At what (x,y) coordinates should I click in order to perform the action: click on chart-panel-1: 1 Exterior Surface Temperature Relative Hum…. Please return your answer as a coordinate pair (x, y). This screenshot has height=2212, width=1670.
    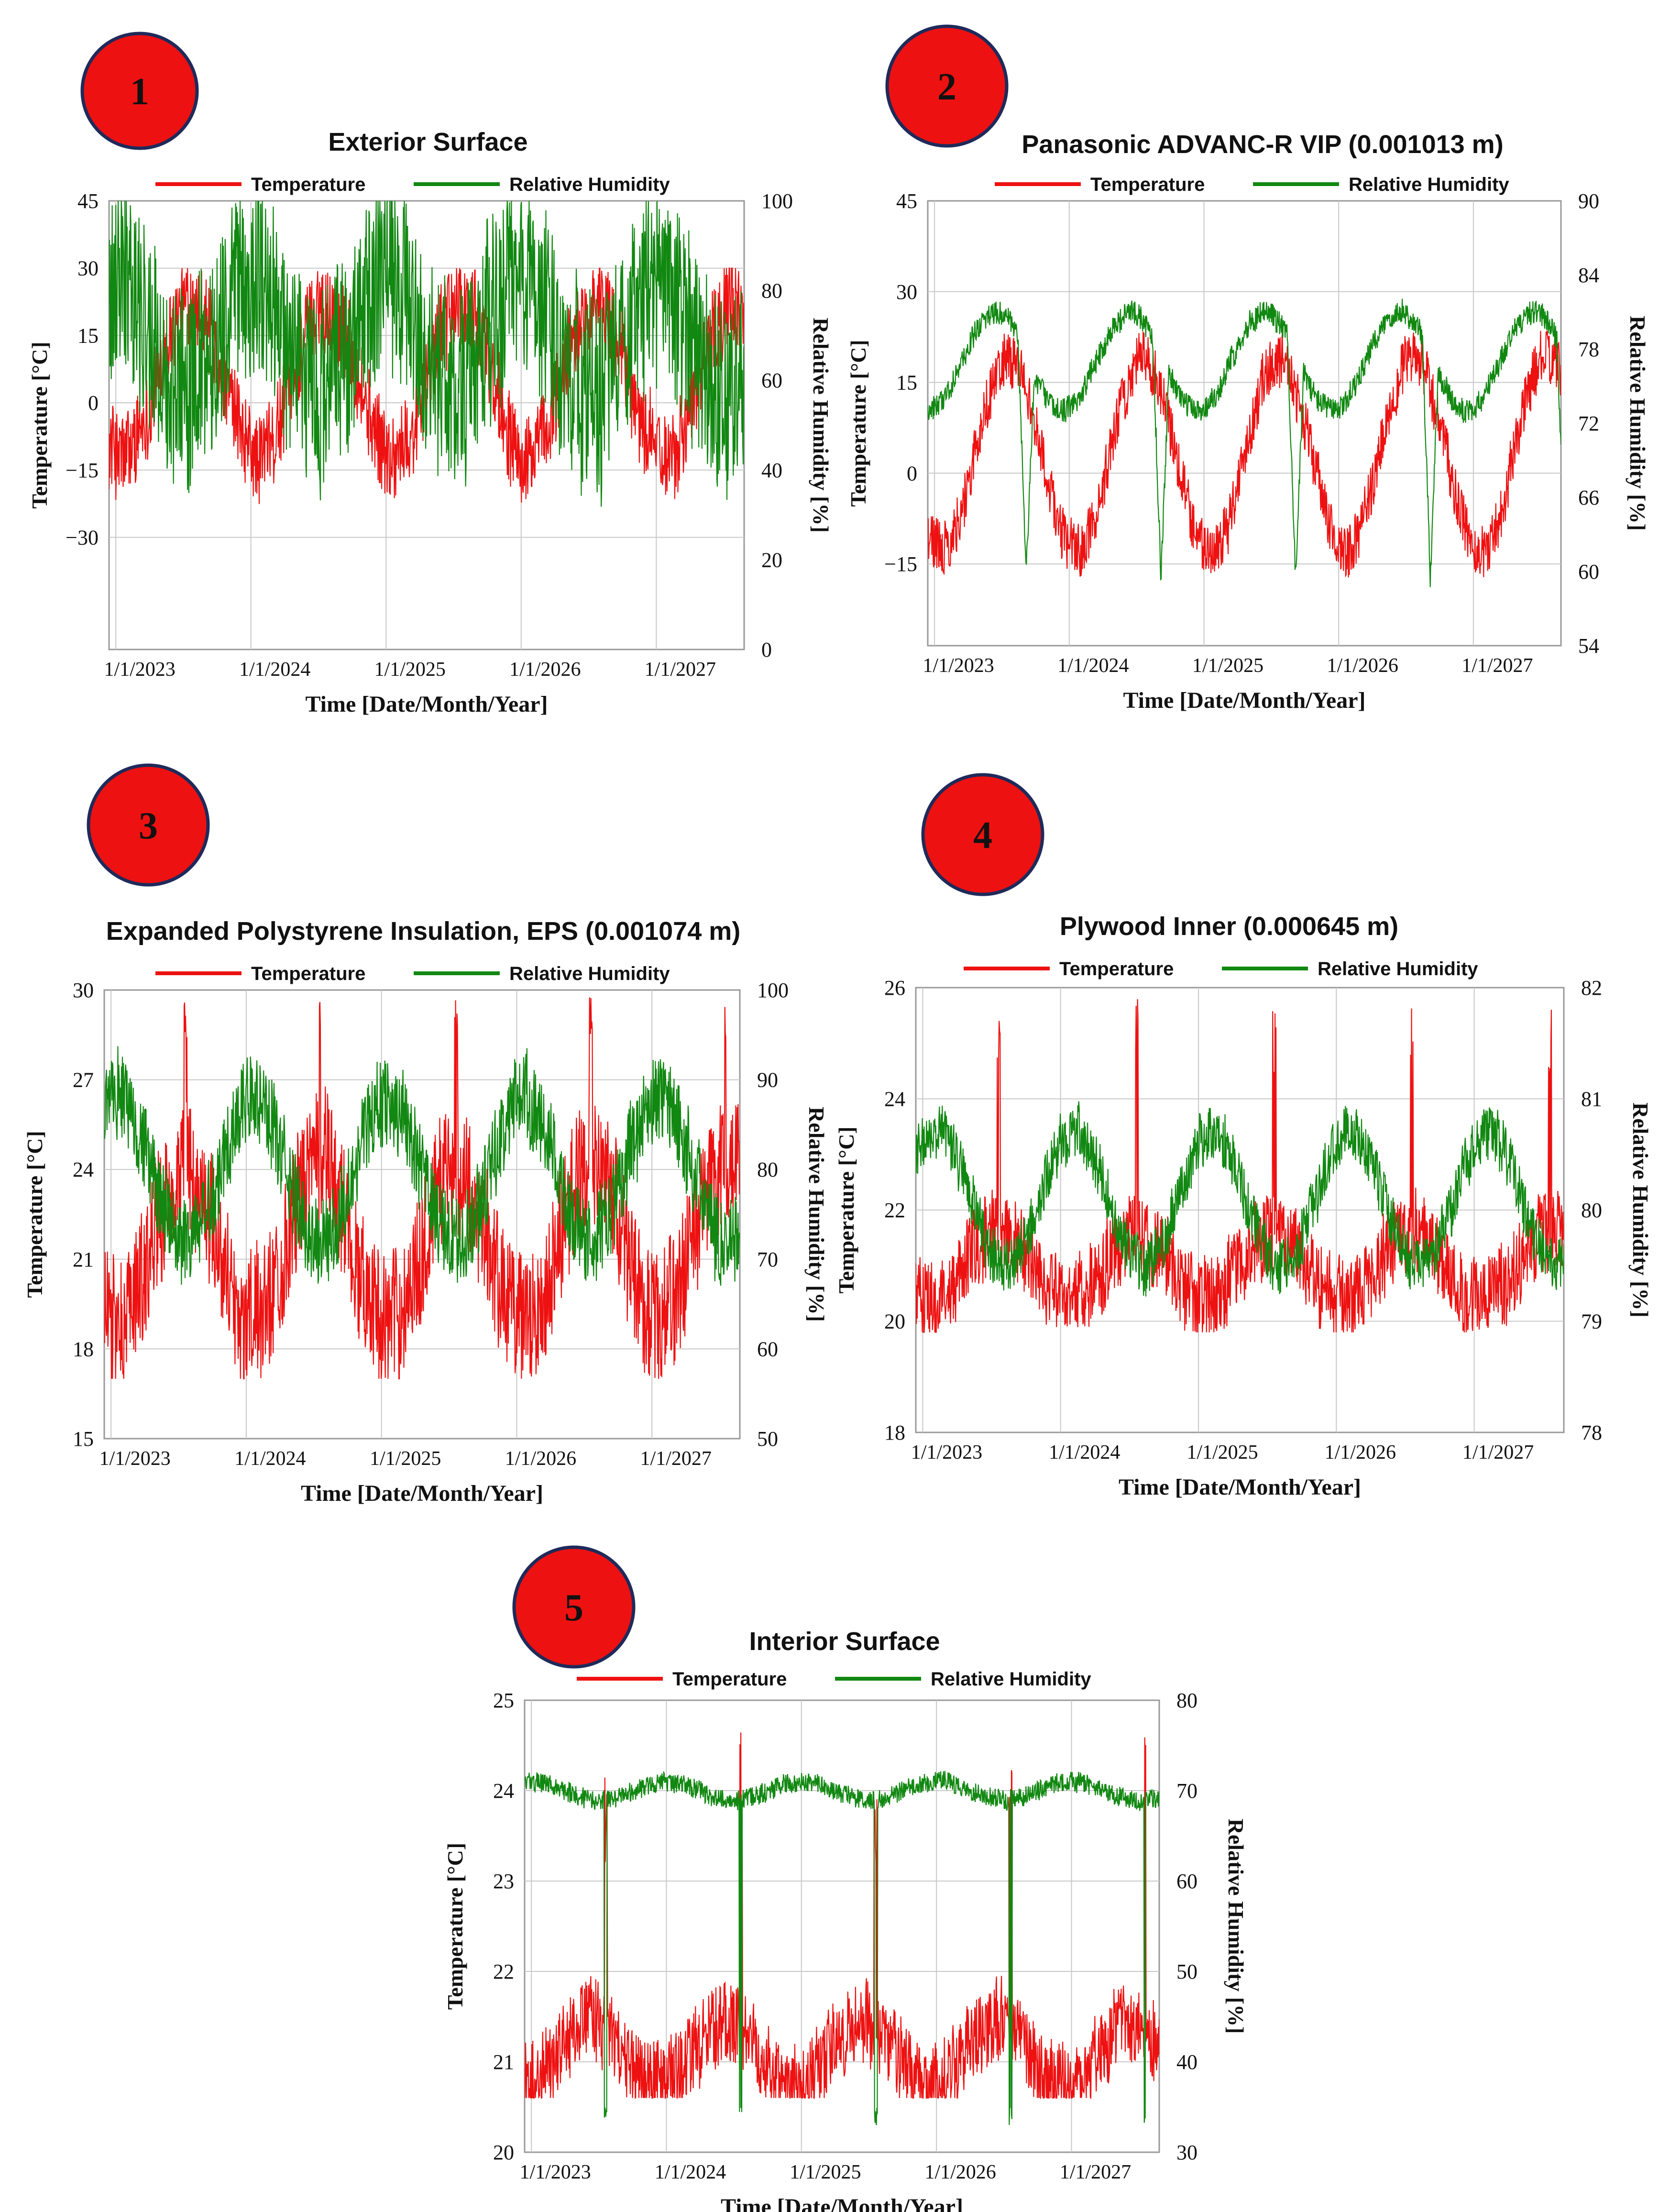
    Looking at the image, I should click on (430, 374).